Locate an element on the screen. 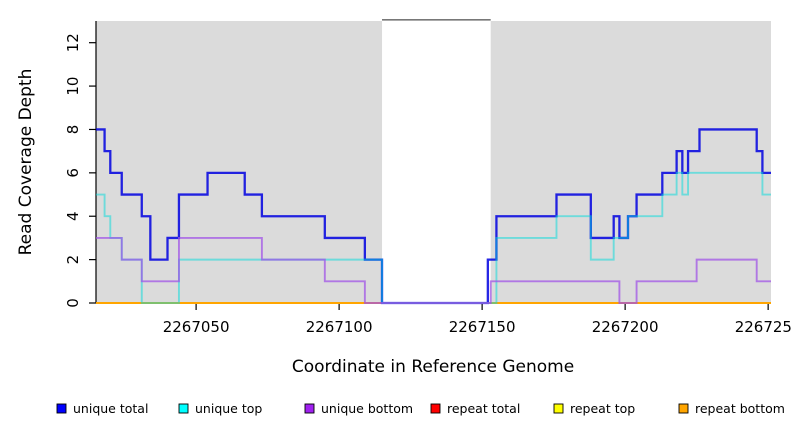 The height and width of the screenshot is (432, 792). legend-label: unique total is located at coordinates (110, 408).